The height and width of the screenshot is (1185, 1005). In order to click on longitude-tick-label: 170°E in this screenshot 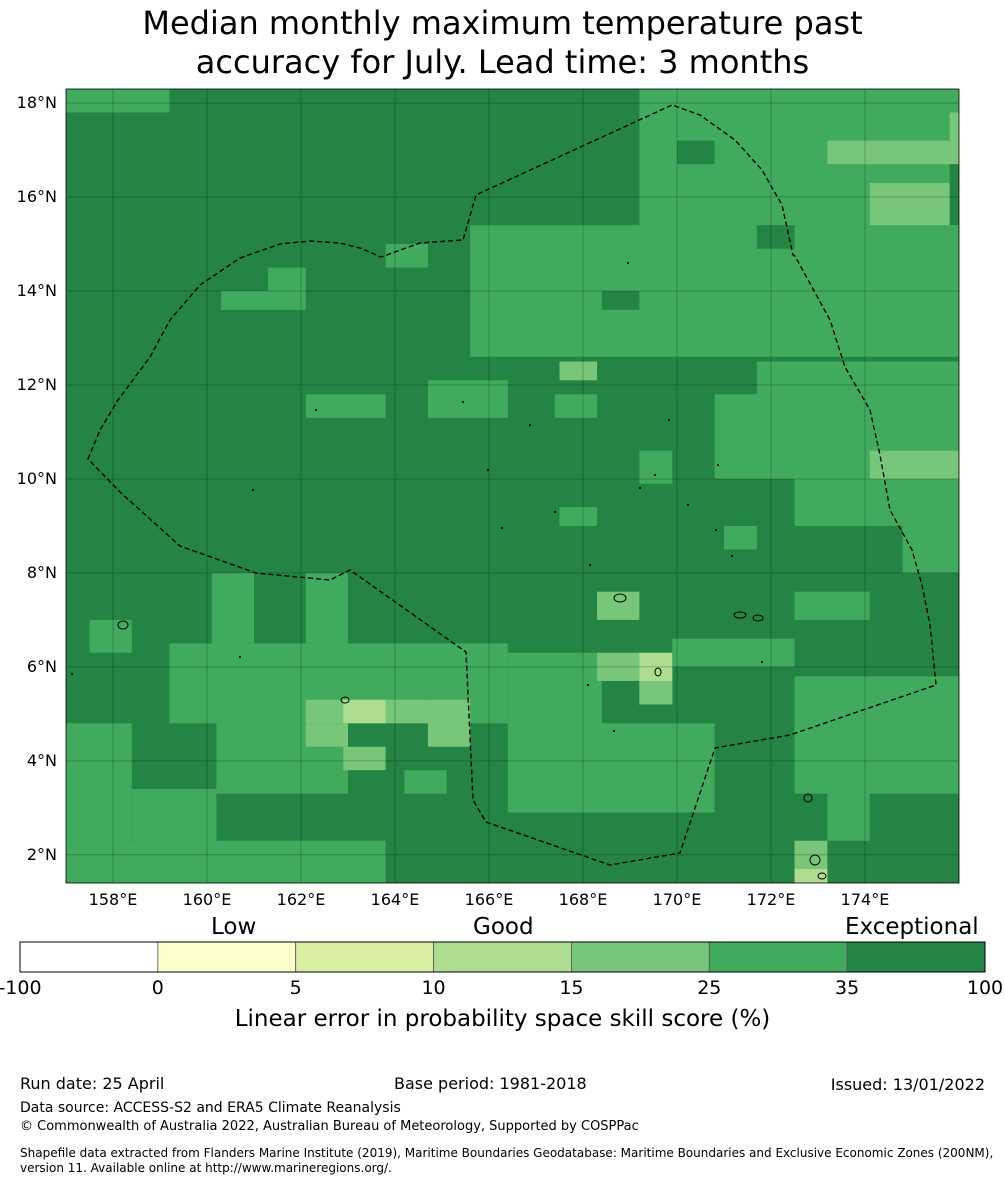, I will do `click(677, 899)`.